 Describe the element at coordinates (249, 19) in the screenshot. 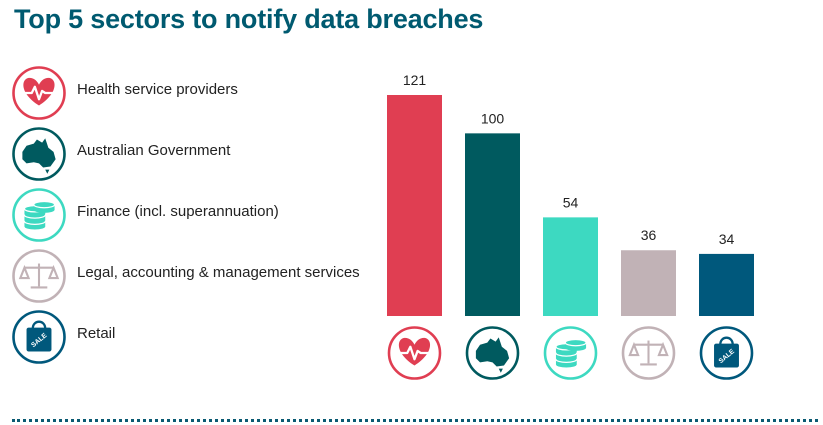

I see `chart-title: Top 5 sectors to notify data breaches` at that location.